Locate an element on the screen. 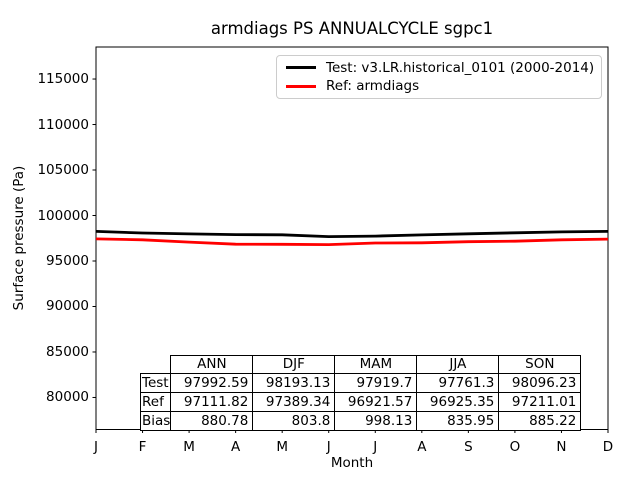  chart-title: armdiags PS ANNUALCYCLE sgpc1 is located at coordinates (352, 28).